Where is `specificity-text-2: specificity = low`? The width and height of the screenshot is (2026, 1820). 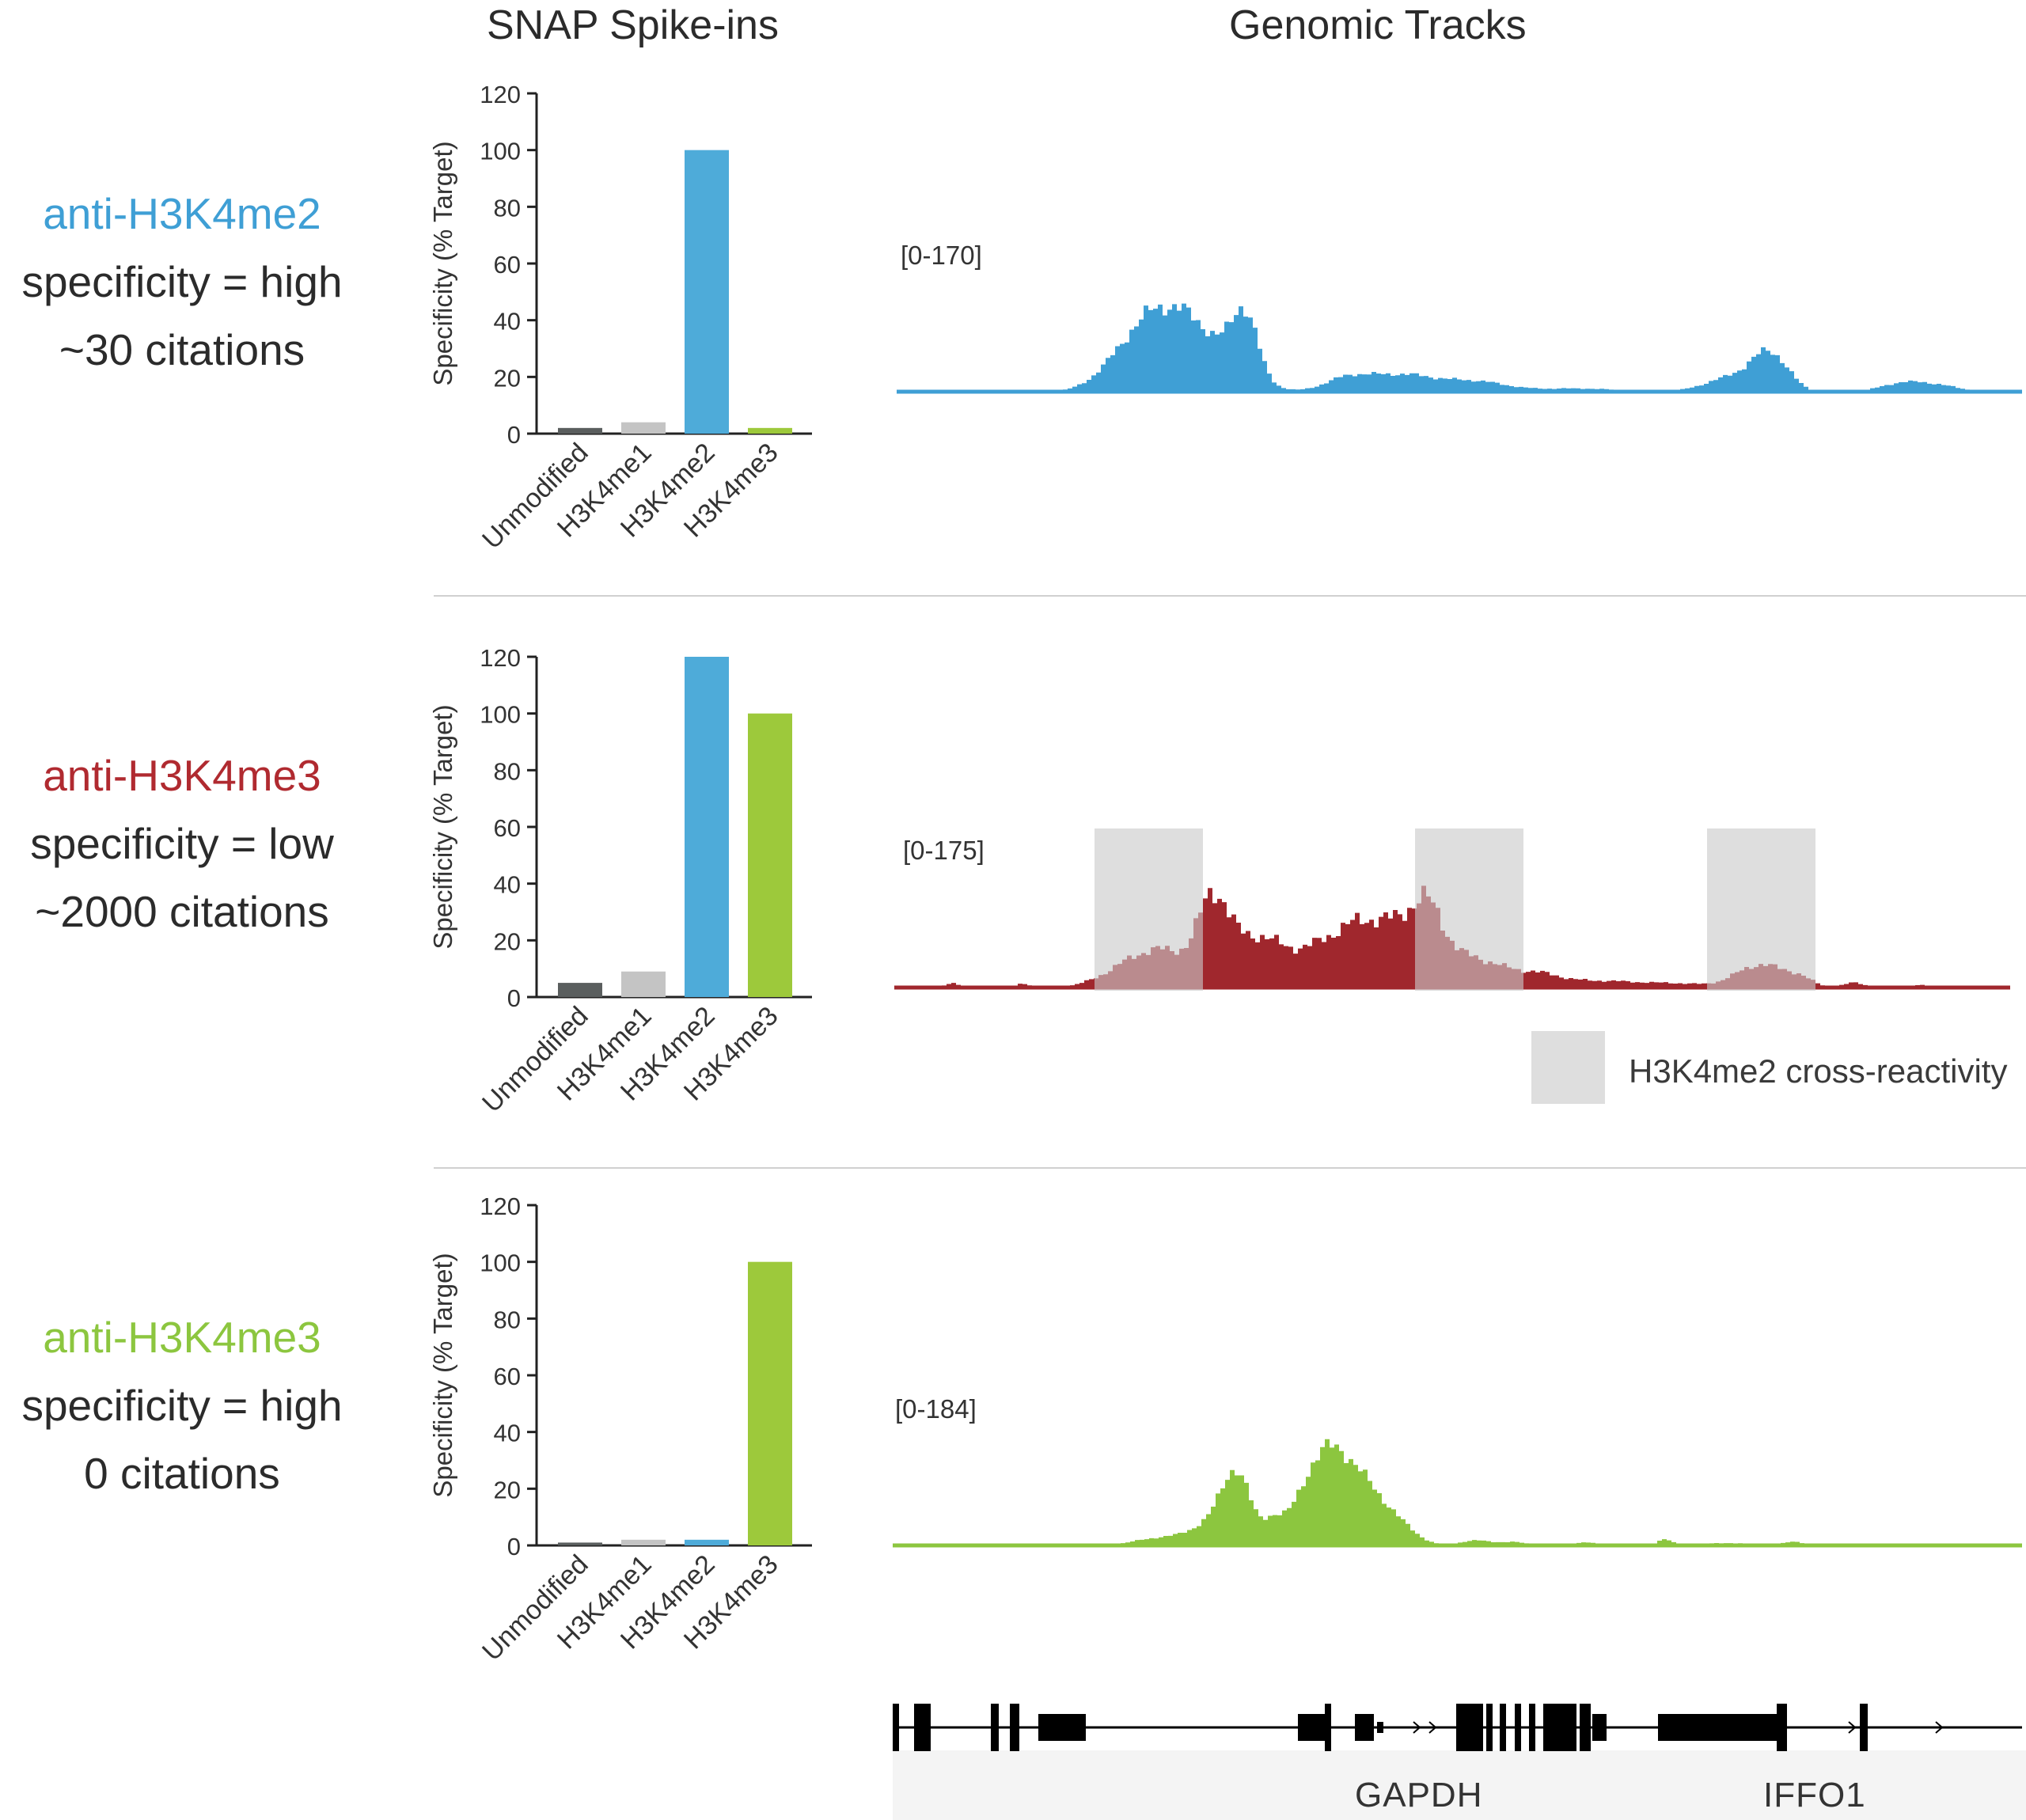
specificity-text-2: specificity = low is located at coordinates (182, 843).